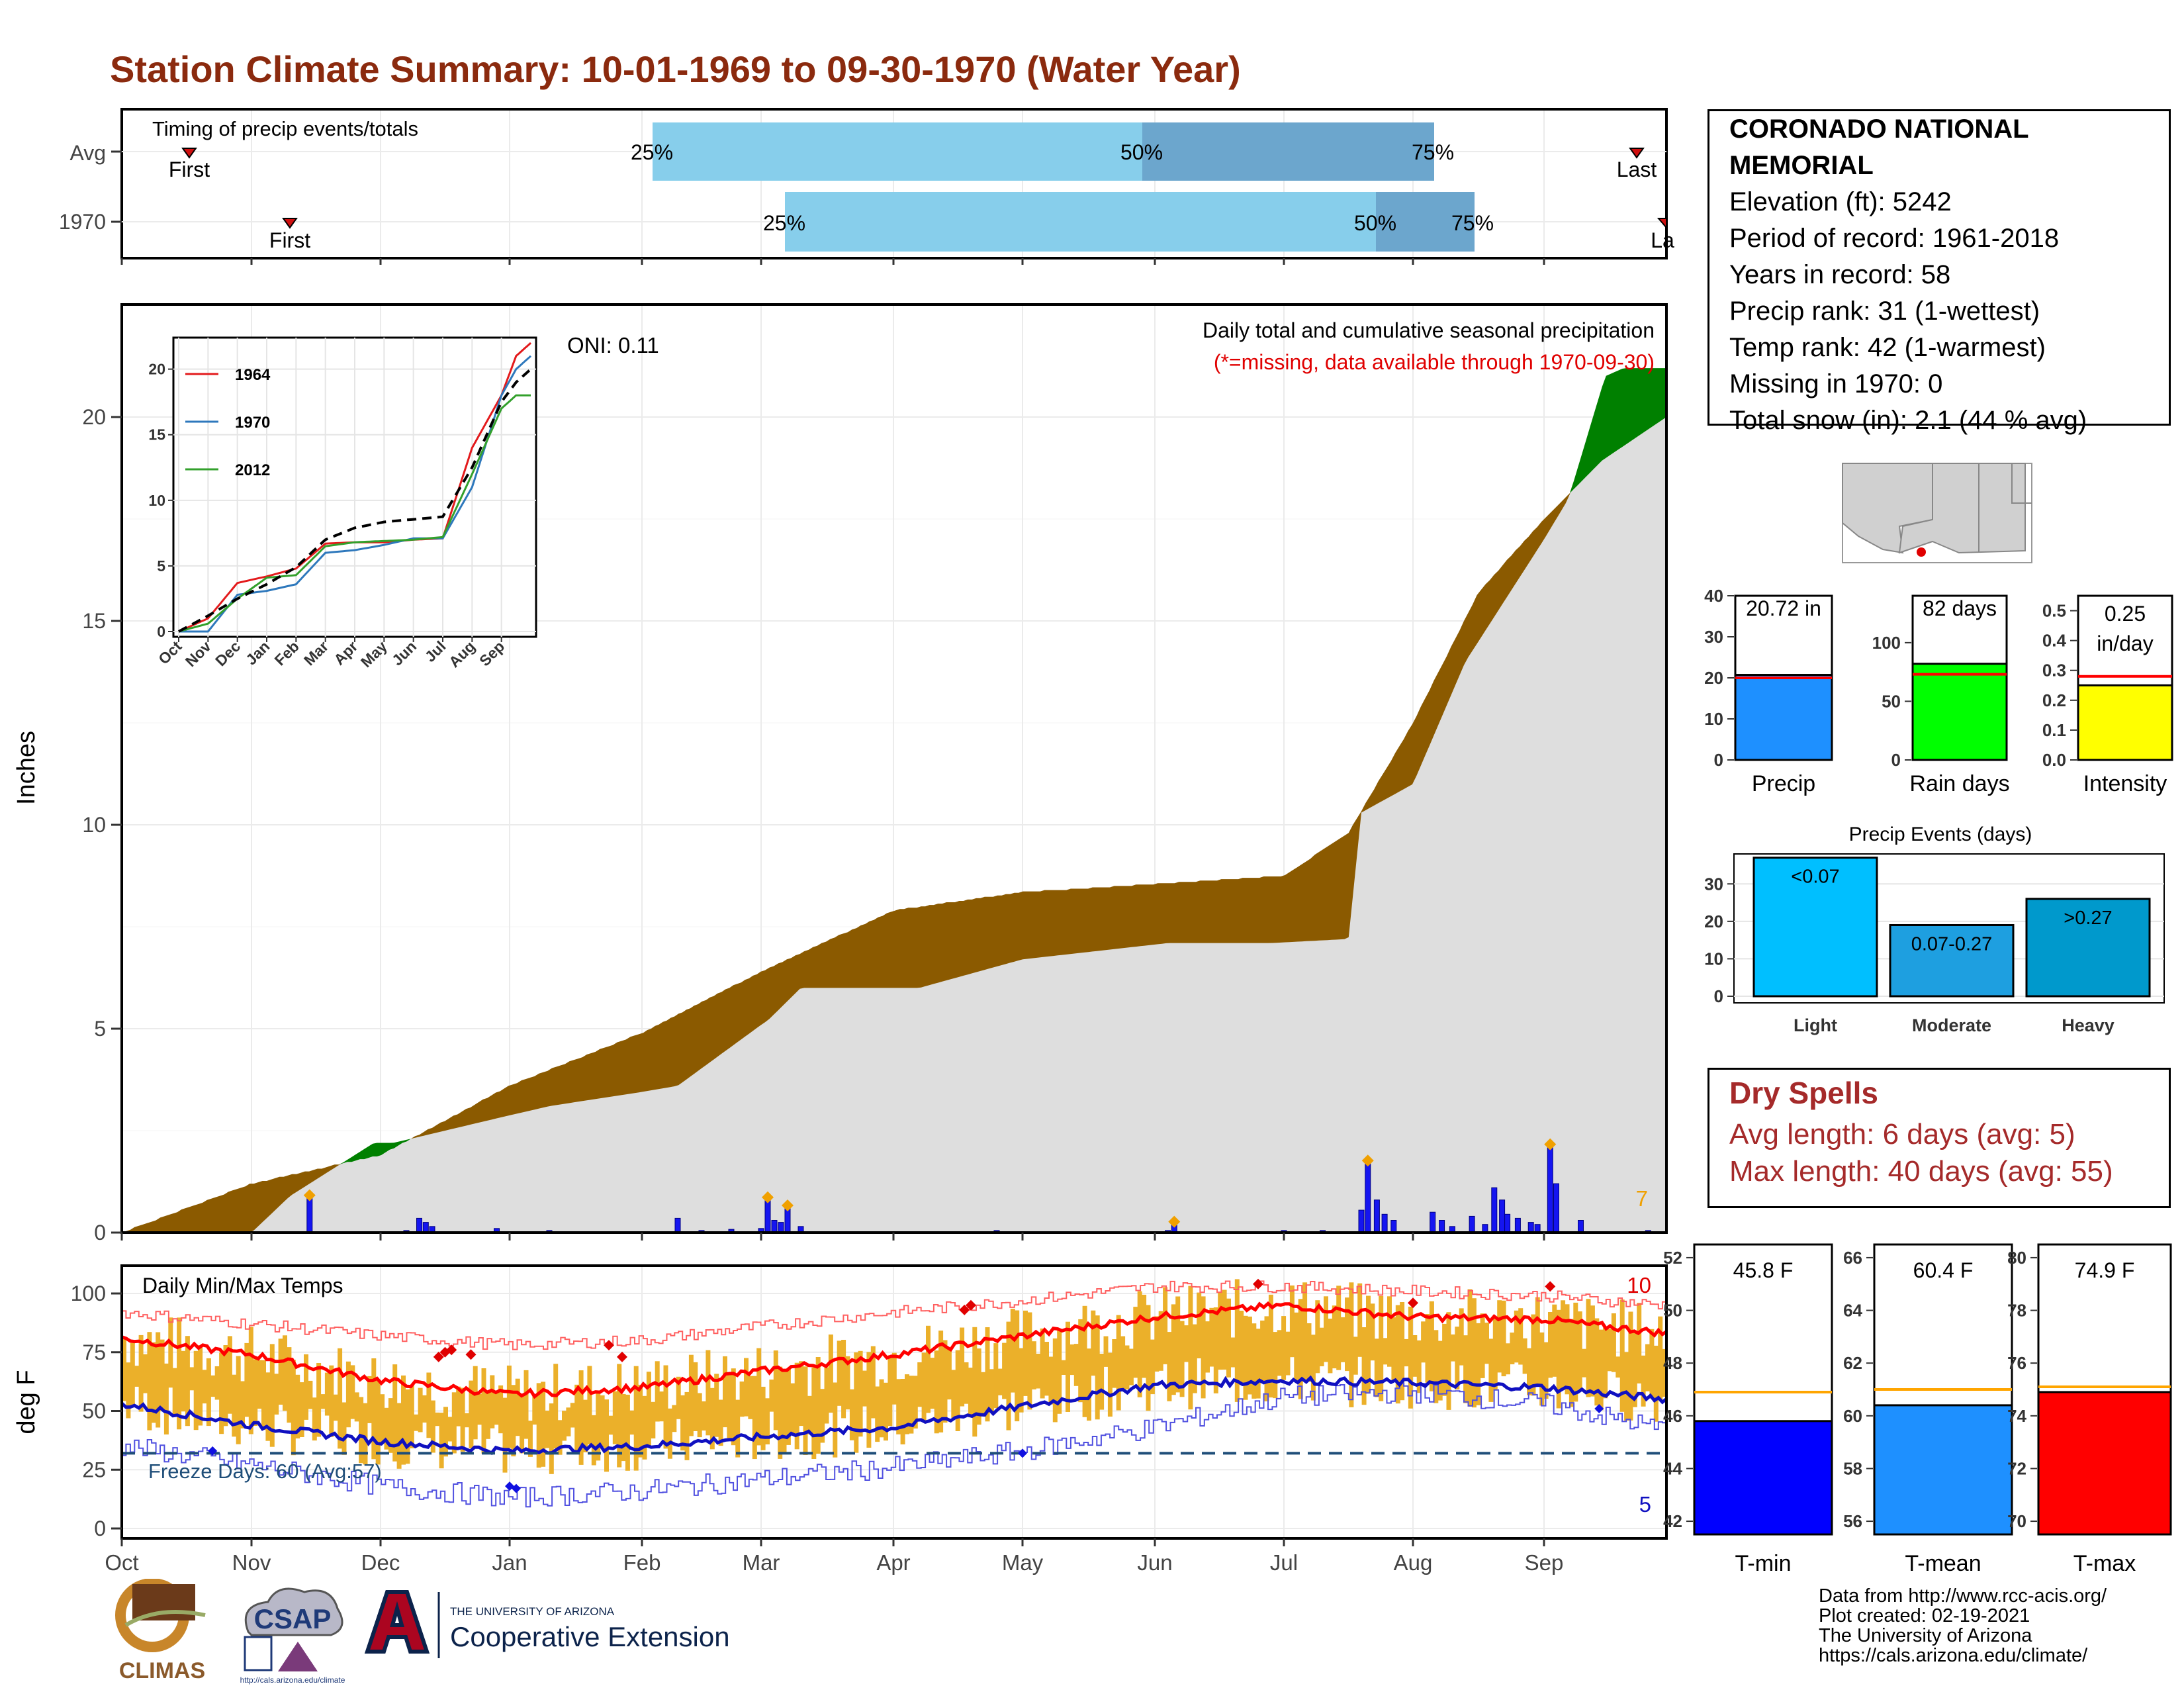 This screenshot has height=1688, width=2184. Describe the element at coordinates (26, 1402) in the screenshot. I see `temp-ylabel: deg F` at that location.